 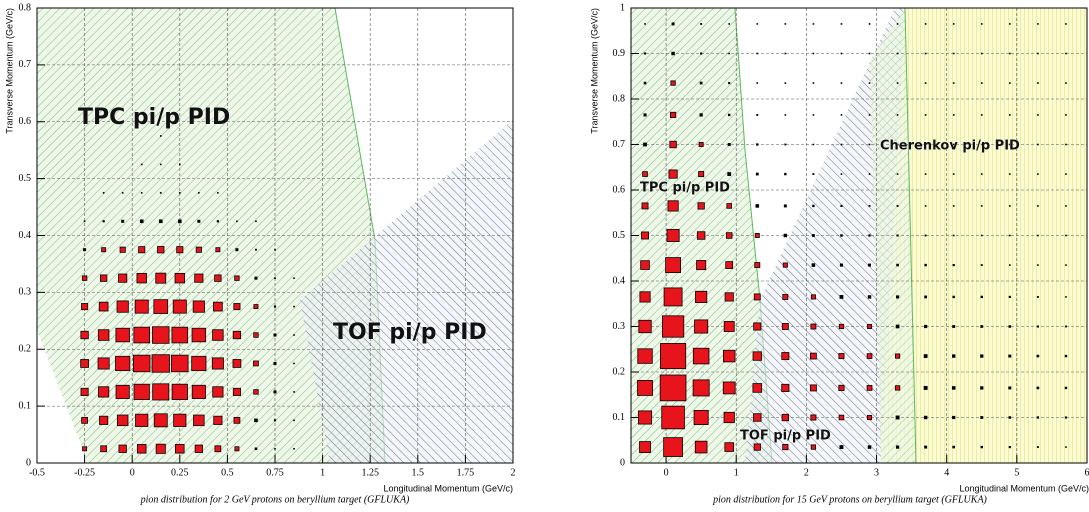 I want to click on y-tick-label: 0.4, so click(x=25, y=235).